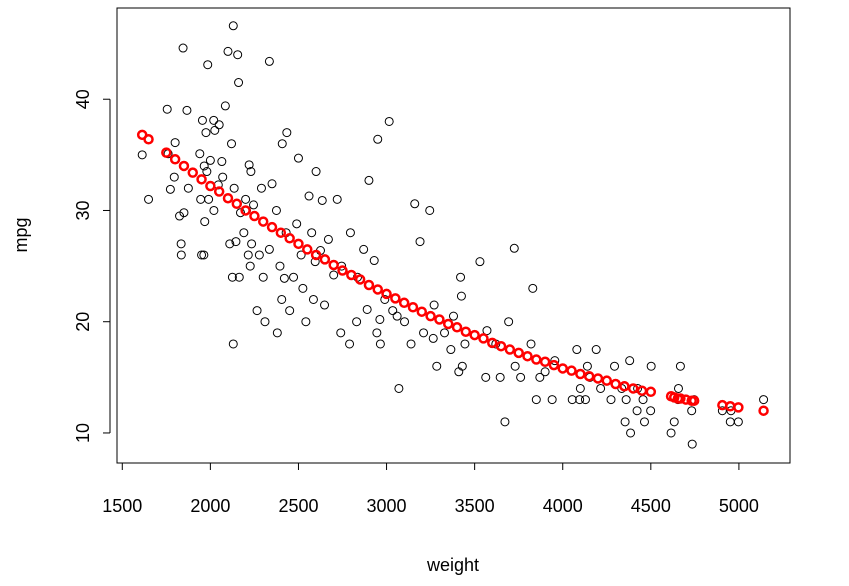 This screenshot has height=586, width=849. I want to click on x-tick-label: 4500, so click(651, 506).